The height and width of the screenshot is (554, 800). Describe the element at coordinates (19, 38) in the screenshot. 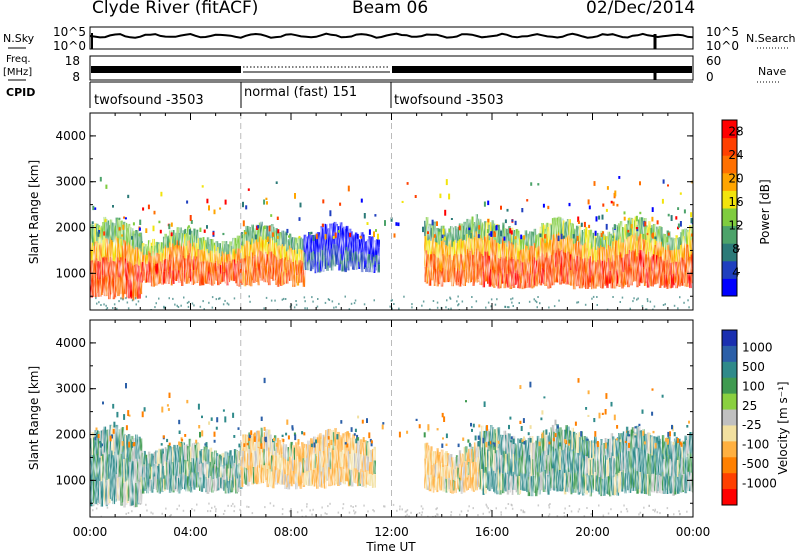

I see `nsky-label: N.Sky` at that location.